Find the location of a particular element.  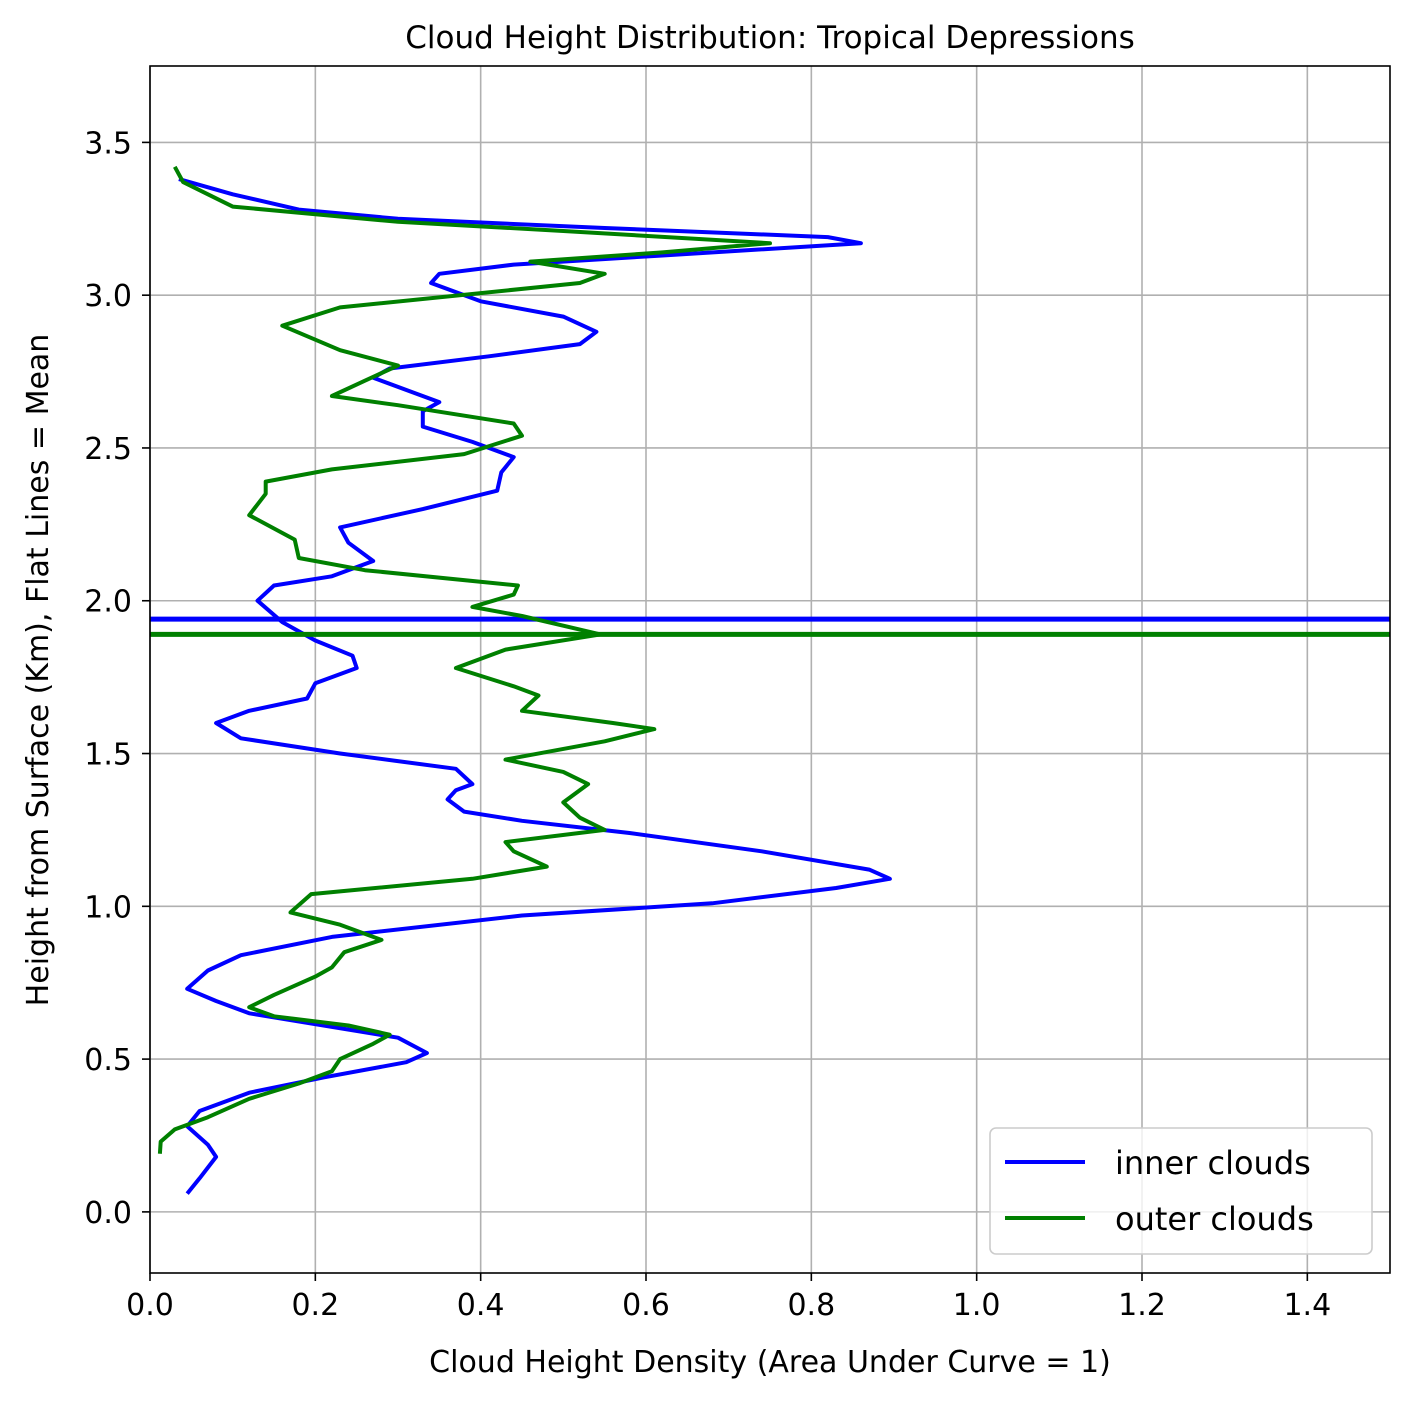

legend-label-outer-clouds: outer clouds is located at coordinates (1214, 1219).